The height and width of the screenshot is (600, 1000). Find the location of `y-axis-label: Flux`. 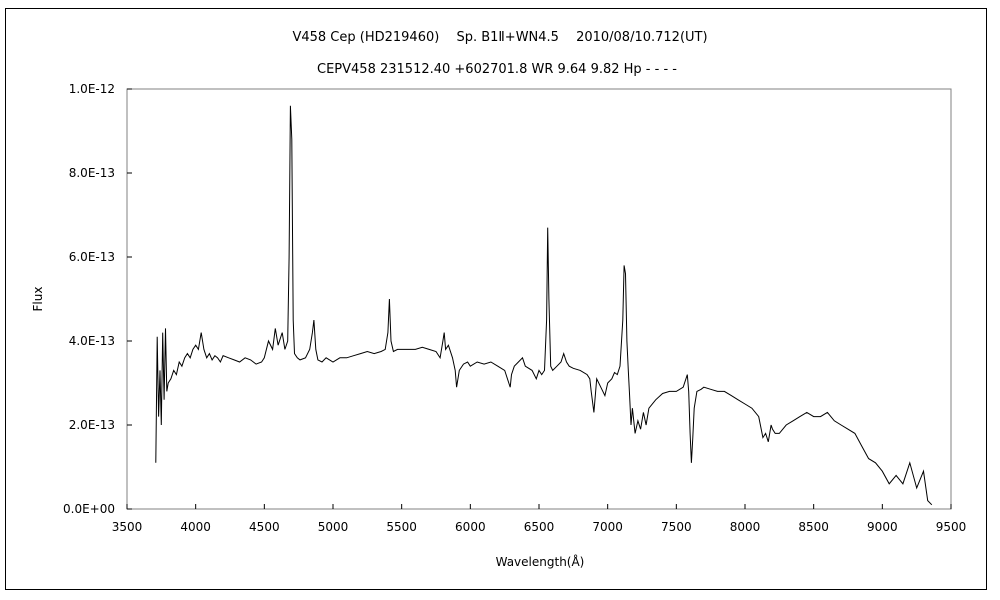

y-axis-label: Flux is located at coordinates (38, 299).